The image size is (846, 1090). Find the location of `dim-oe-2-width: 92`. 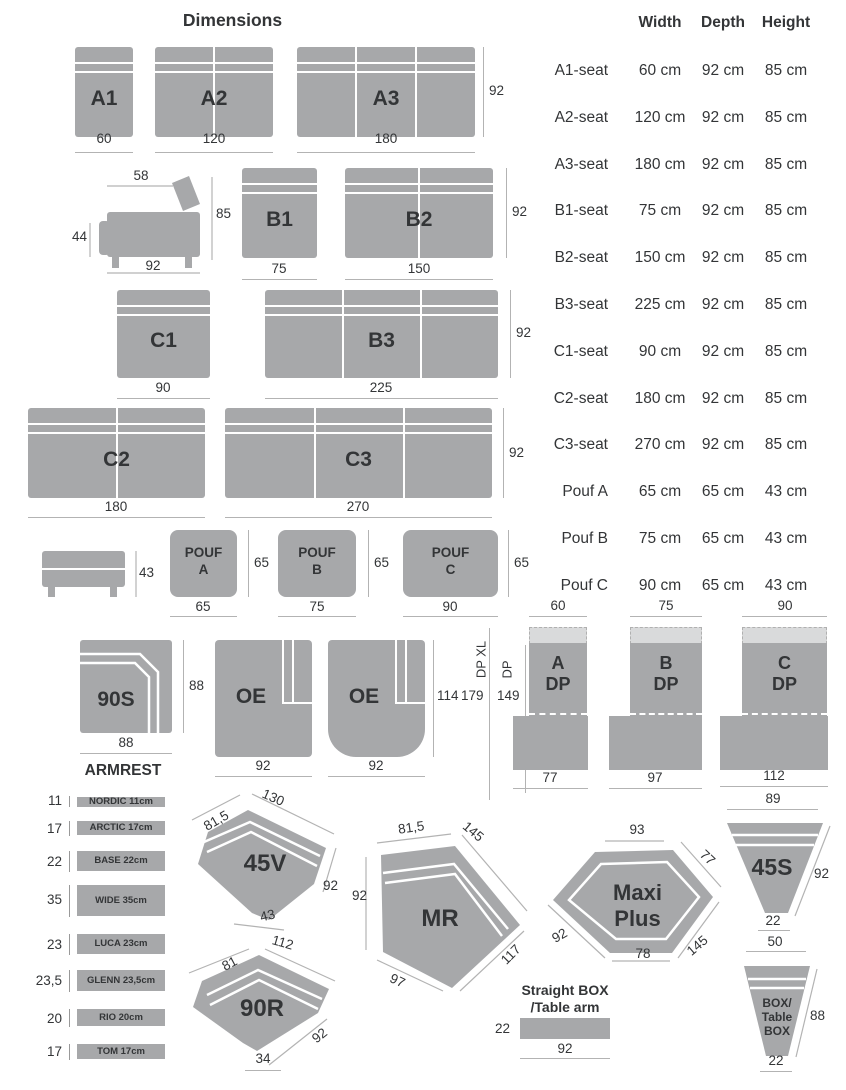

dim-oe-2-width: 92 is located at coordinates (376, 765).